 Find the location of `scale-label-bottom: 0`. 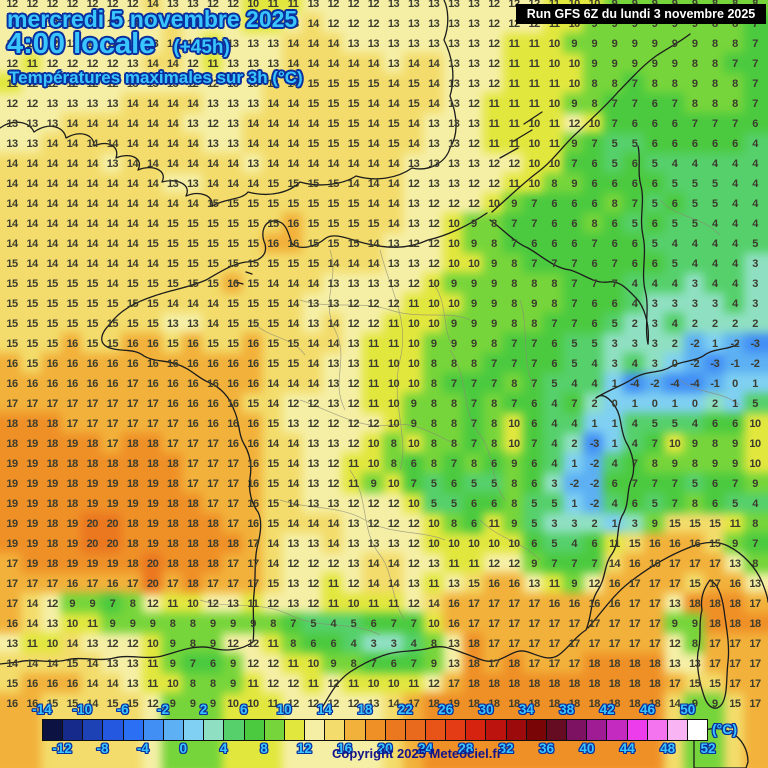

scale-label-bottom: 0 is located at coordinates (183, 748).